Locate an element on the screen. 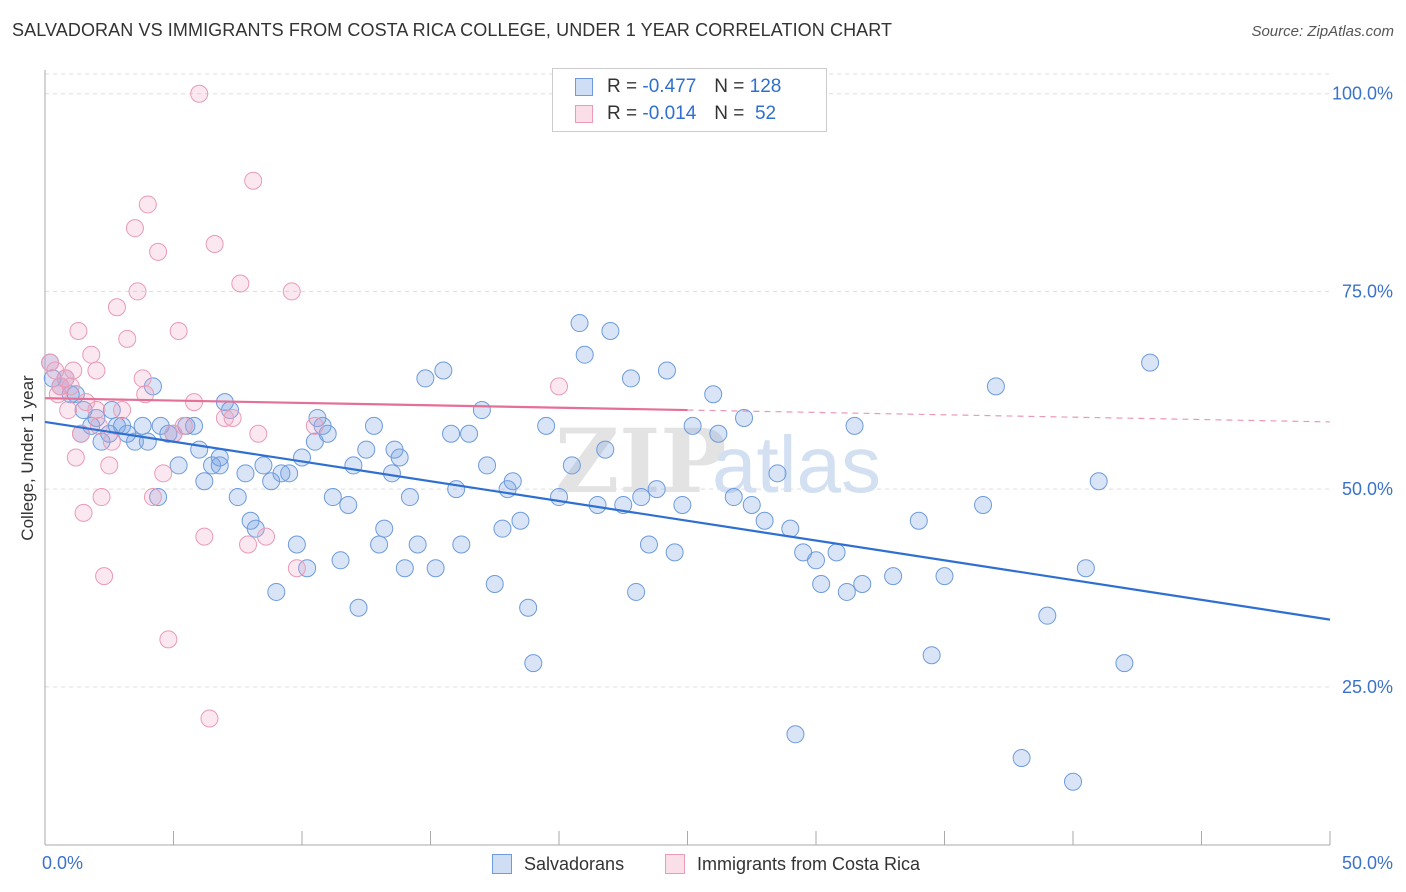 The image size is (1406, 892). costa-rica-trend-extension is located at coordinates (1009, 416).